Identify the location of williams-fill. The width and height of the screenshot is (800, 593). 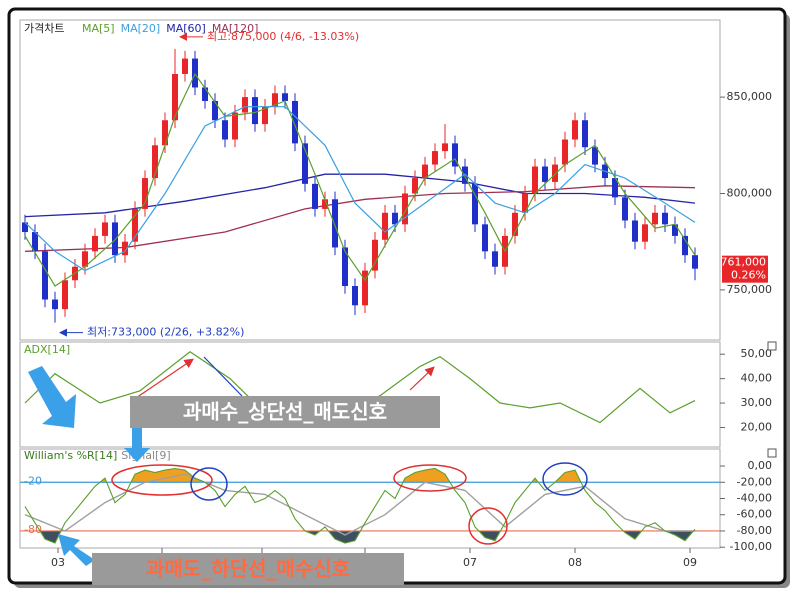
(367, 537).